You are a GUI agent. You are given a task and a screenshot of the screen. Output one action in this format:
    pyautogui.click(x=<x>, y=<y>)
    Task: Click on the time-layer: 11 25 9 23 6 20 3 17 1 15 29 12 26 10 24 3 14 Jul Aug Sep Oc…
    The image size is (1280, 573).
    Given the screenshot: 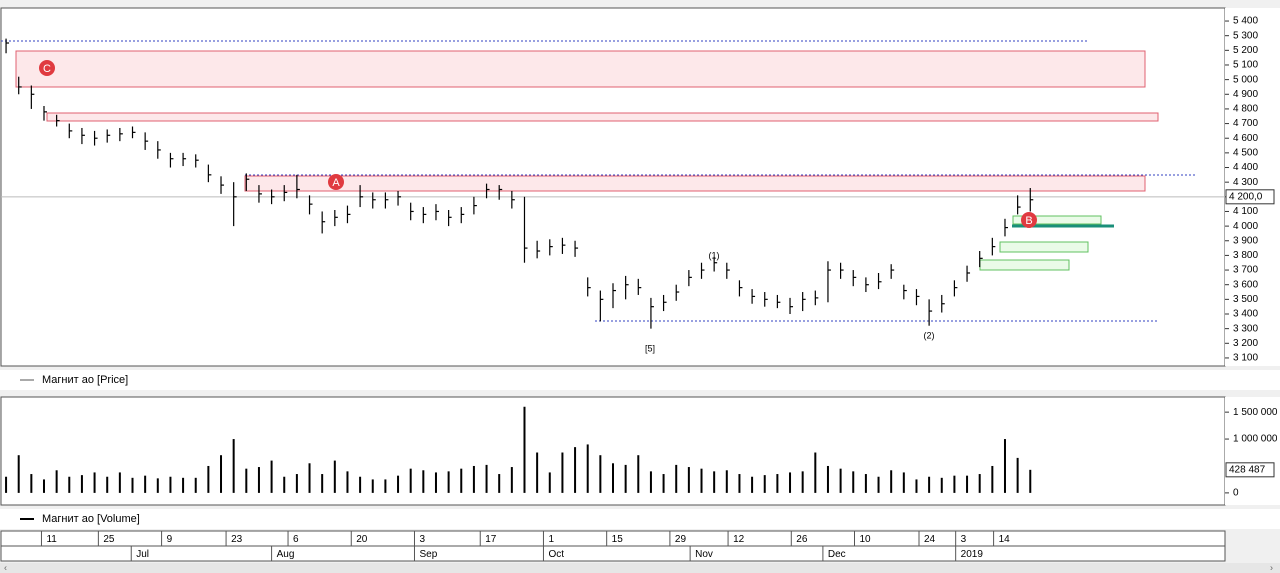 What is the action you would take?
    pyautogui.click(x=525, y=546)
    